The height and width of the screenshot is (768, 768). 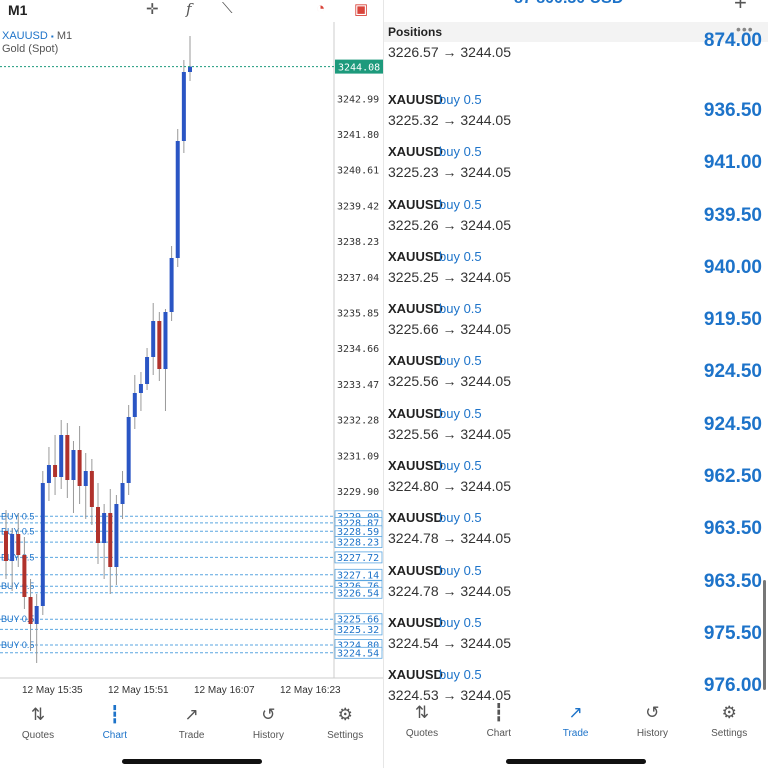 What do you see at coordinates (358, 532) in the screenshot?
I see `order-price-label: 3228.59` at bounding box center [358, 532].